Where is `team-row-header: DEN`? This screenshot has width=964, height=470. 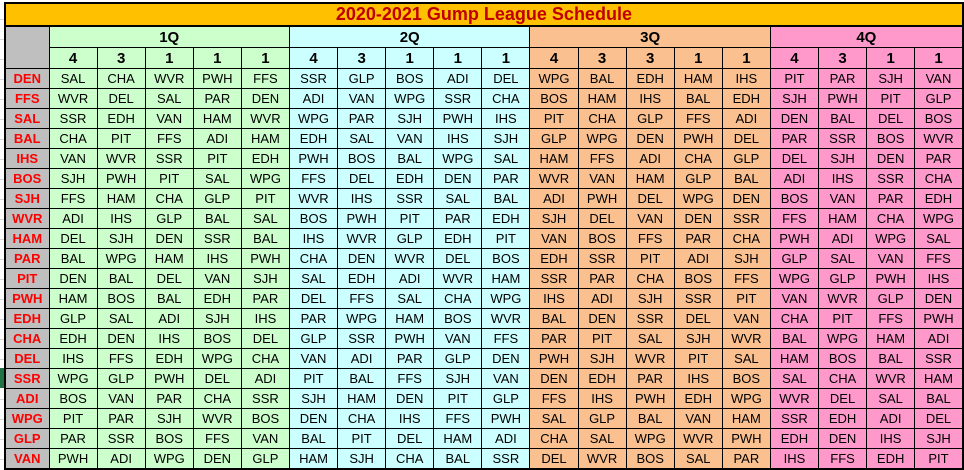
team-row-header: DEN is located at coordinates (27, 78).